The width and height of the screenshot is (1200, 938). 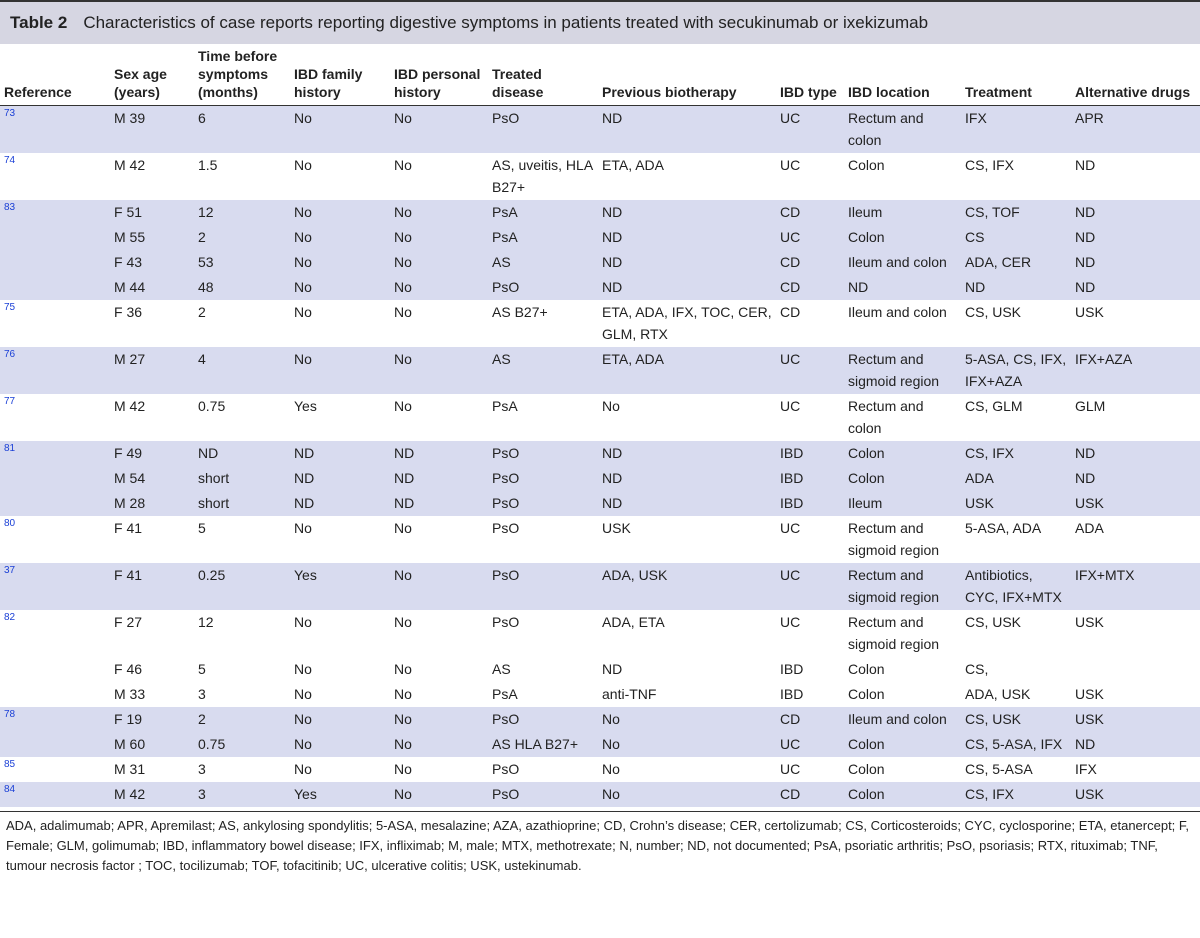 I want to click on table-cell: 5, so click(x=202, y=669).